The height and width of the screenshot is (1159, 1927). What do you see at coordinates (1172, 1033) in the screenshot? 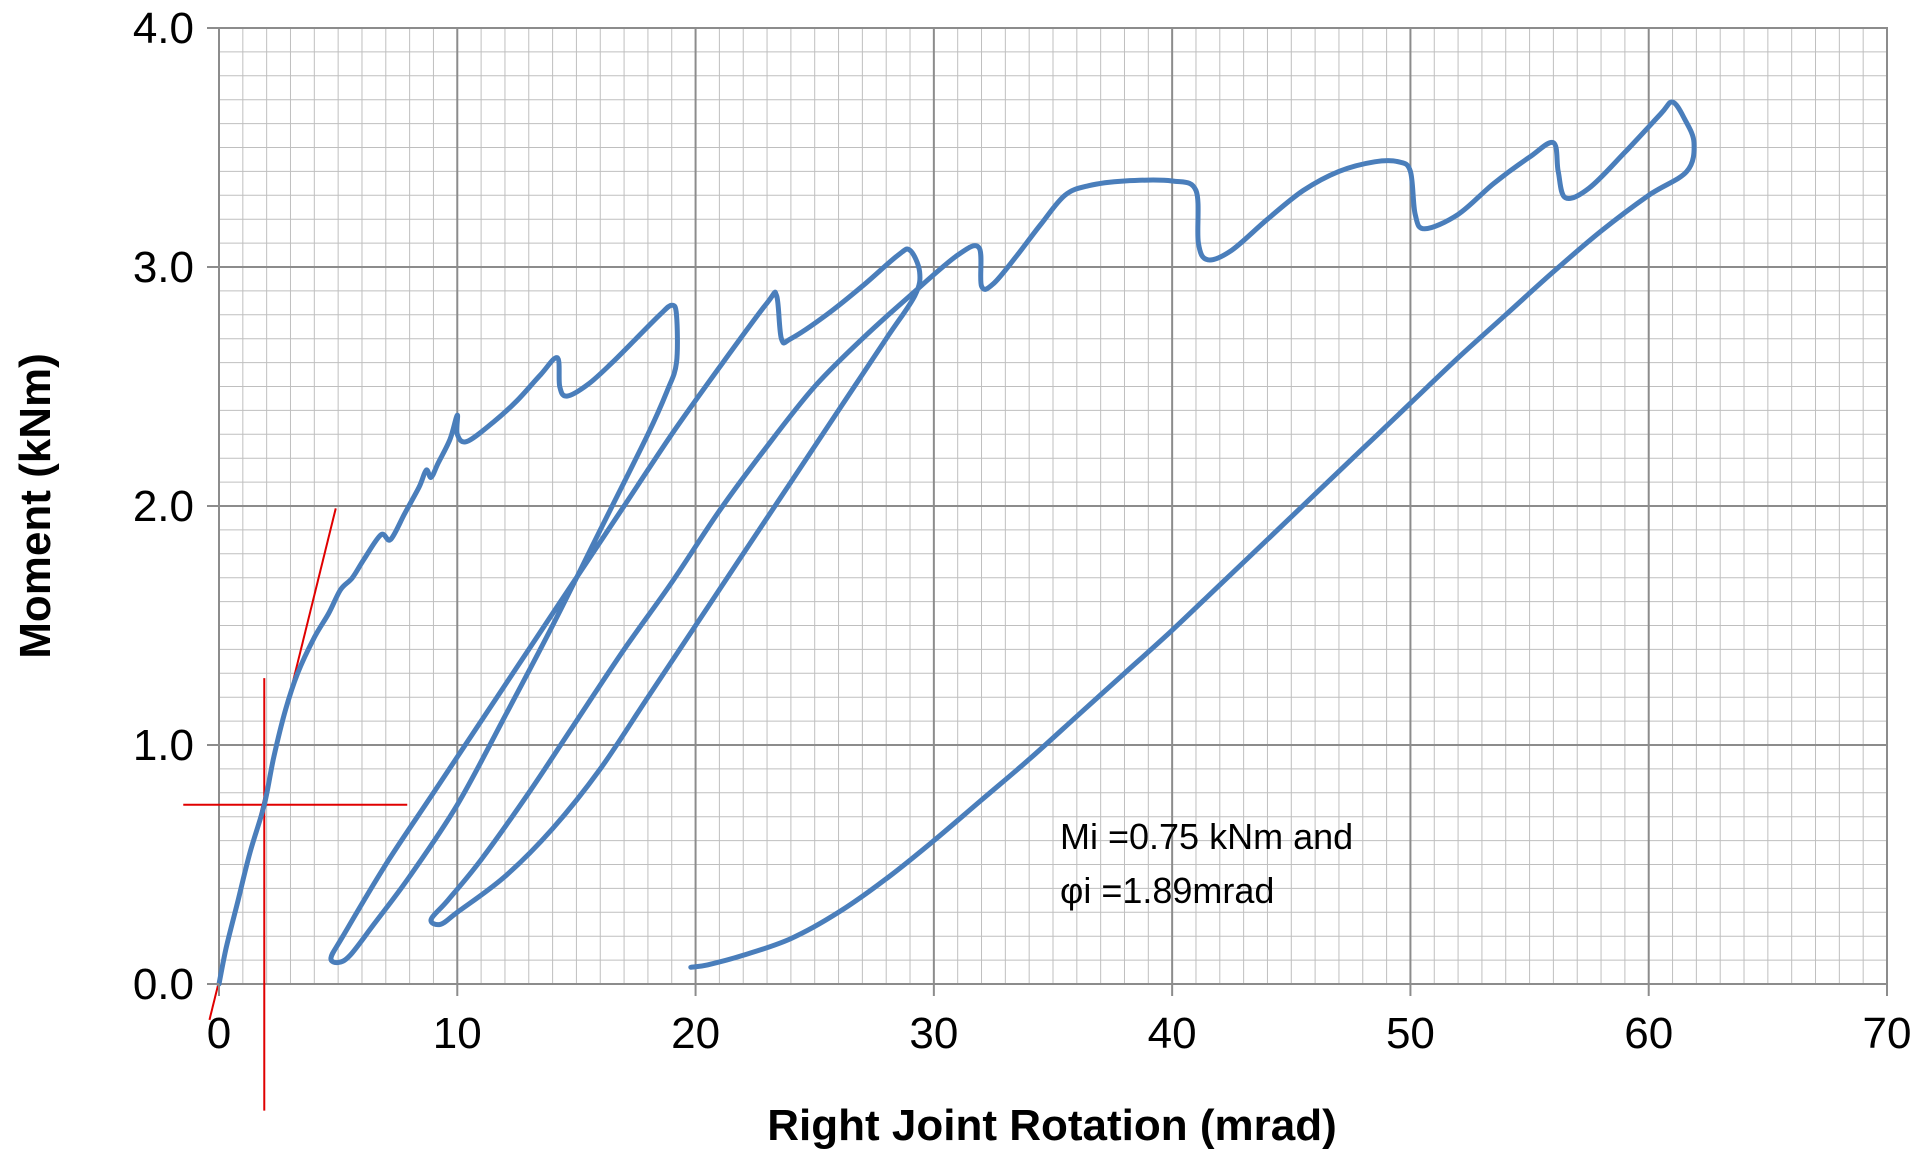
I see `x-tick-label: 40` at bounding box center [1172, 1033].